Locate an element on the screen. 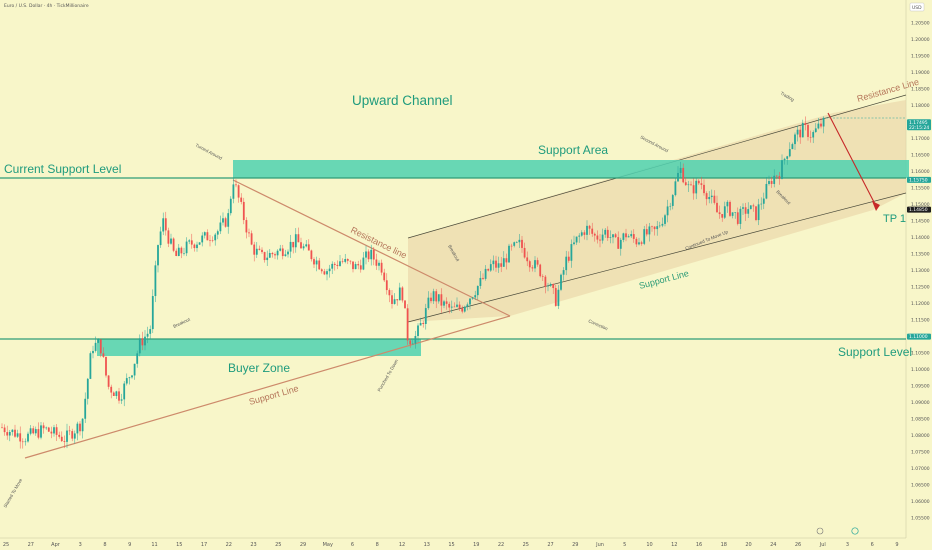 This screenshot has width=932, height=550. time-tick-16: 12 is located at coordinates (402, 545).